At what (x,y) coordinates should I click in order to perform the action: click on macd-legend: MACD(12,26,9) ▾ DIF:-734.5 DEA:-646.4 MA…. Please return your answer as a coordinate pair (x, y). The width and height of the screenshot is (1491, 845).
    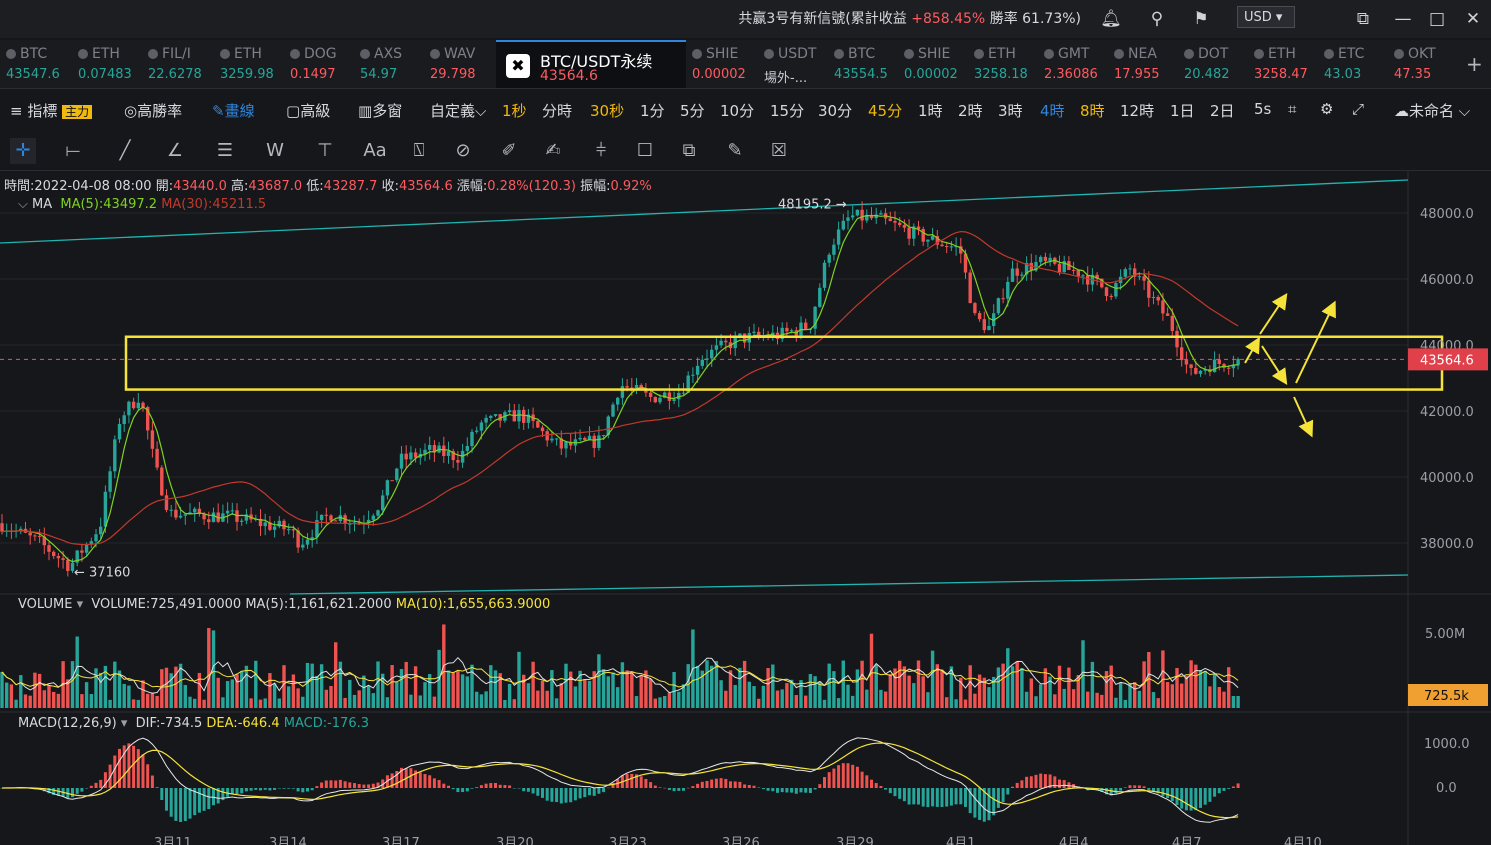
    Looking at the image, I should click on (194, 723).